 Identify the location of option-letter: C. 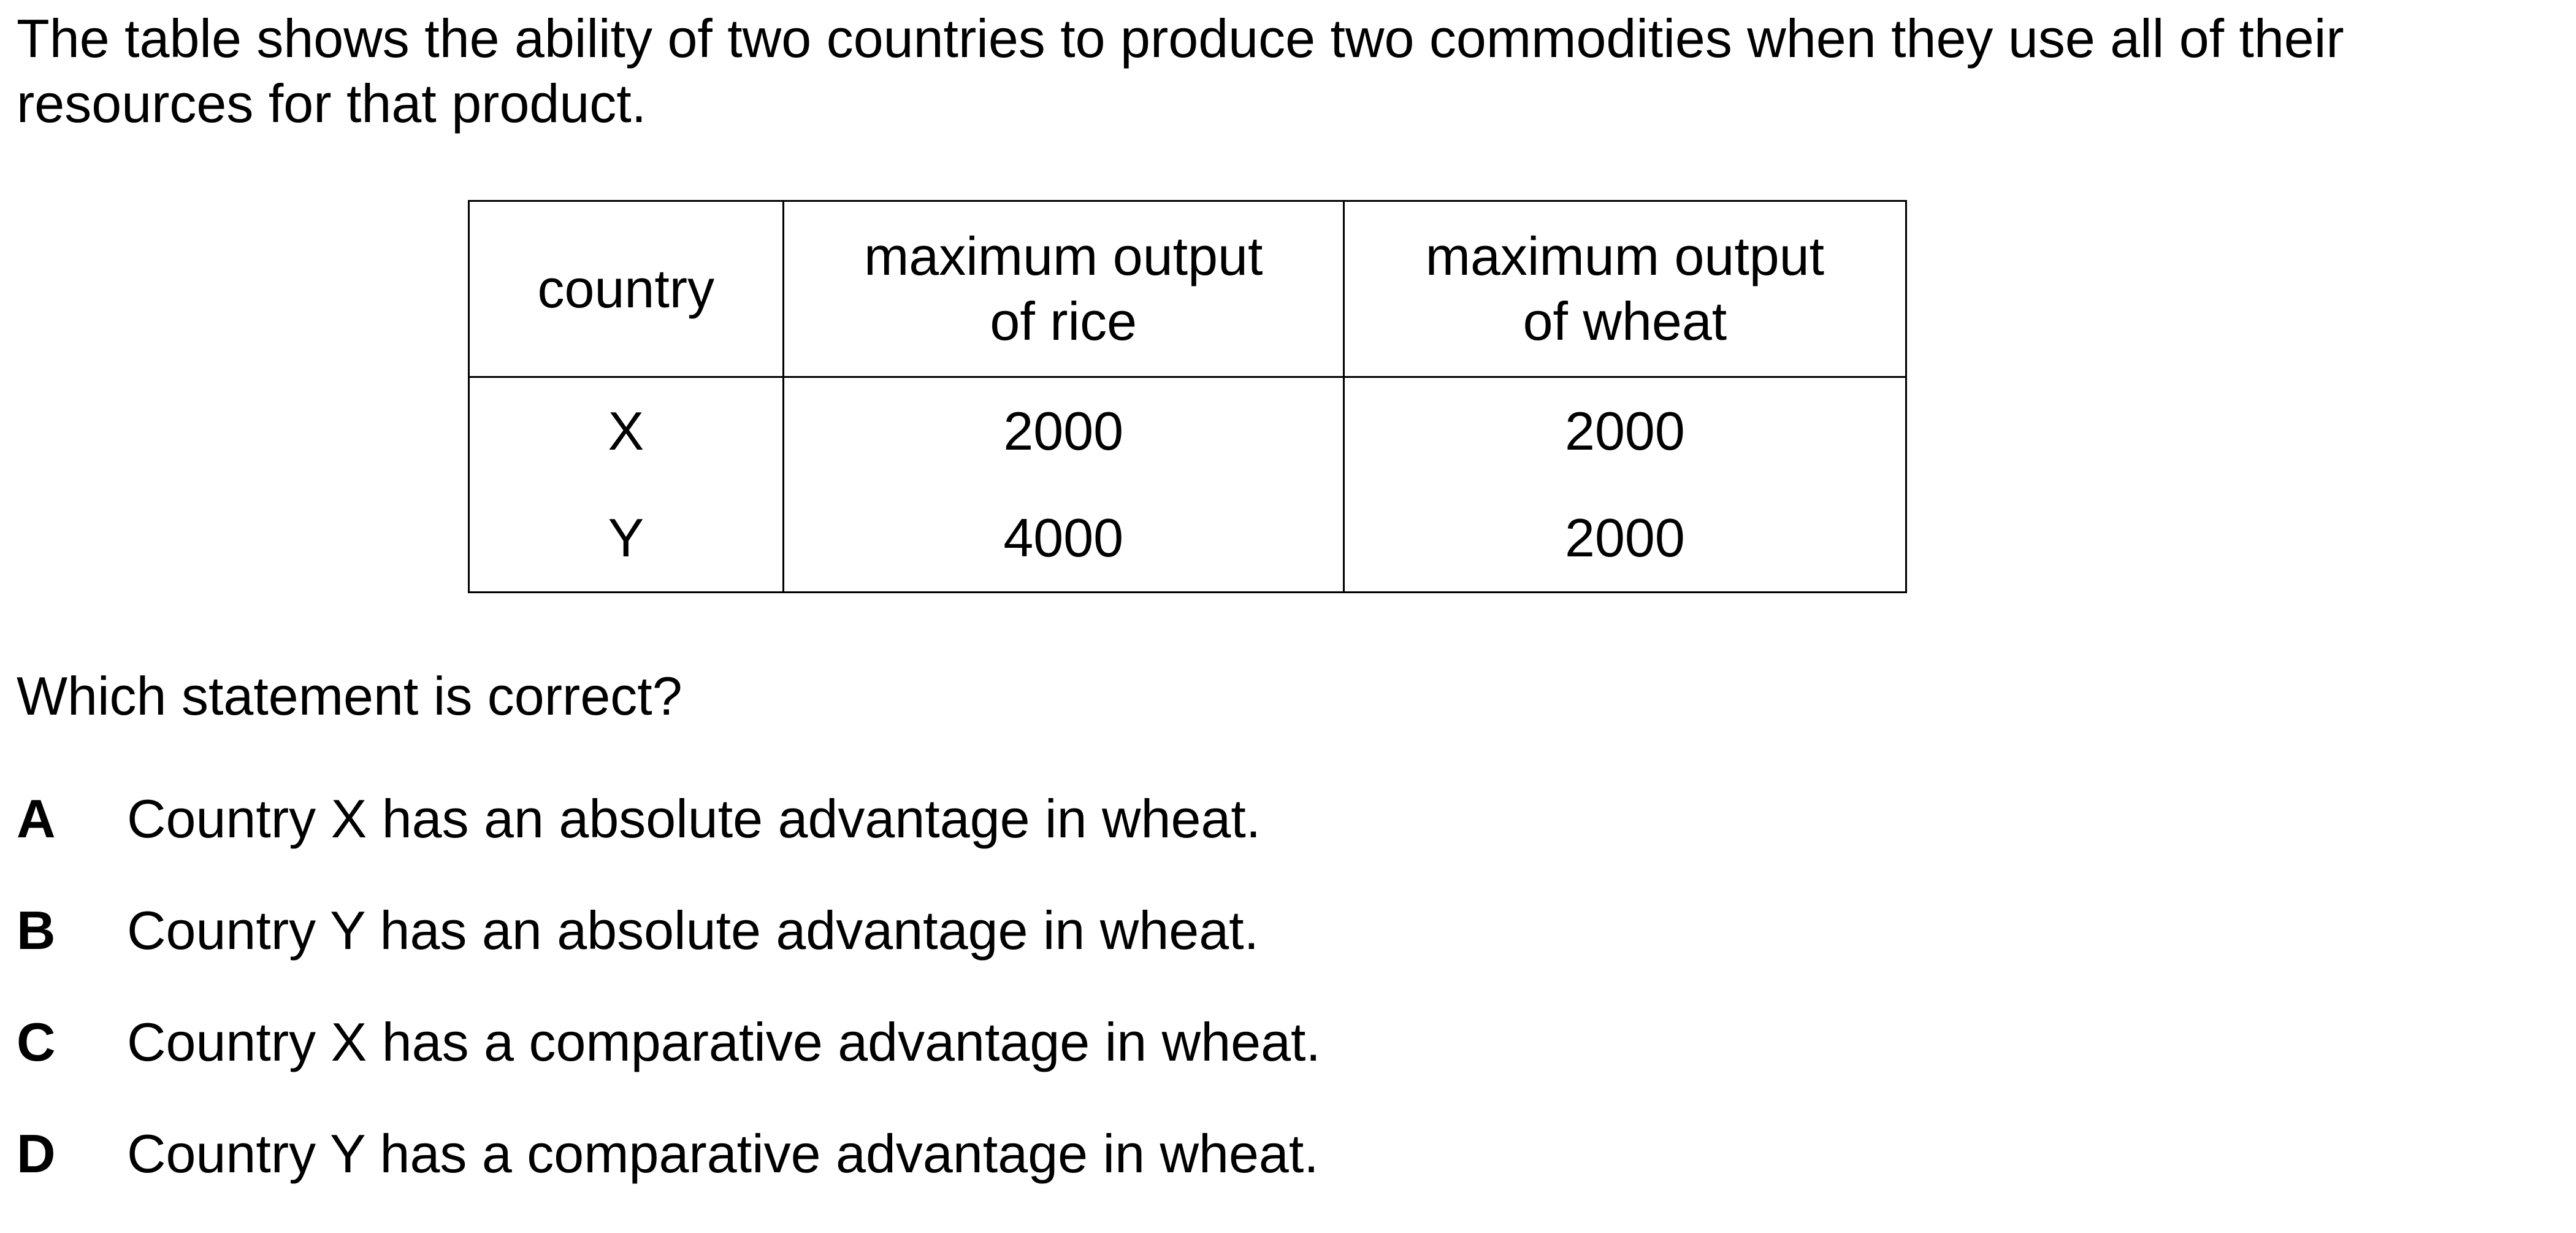
(36, 1042).